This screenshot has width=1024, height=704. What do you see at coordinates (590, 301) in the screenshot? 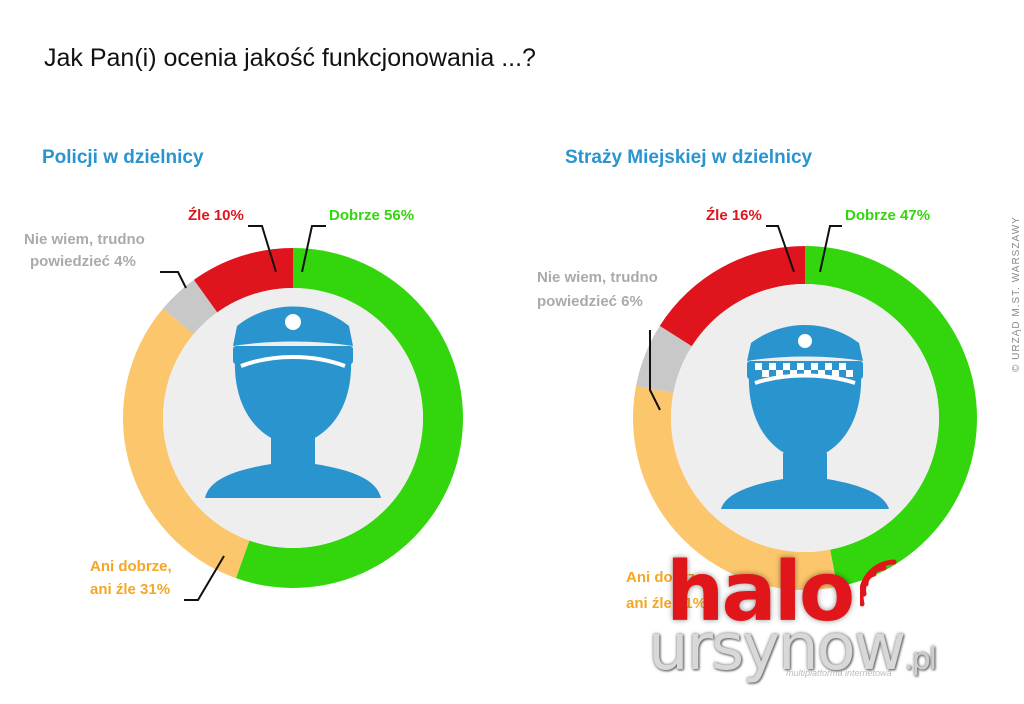
I see `label-nie-wiem-city-guard-line2: powiedzieć 6%` at bounding box center [590, 301].